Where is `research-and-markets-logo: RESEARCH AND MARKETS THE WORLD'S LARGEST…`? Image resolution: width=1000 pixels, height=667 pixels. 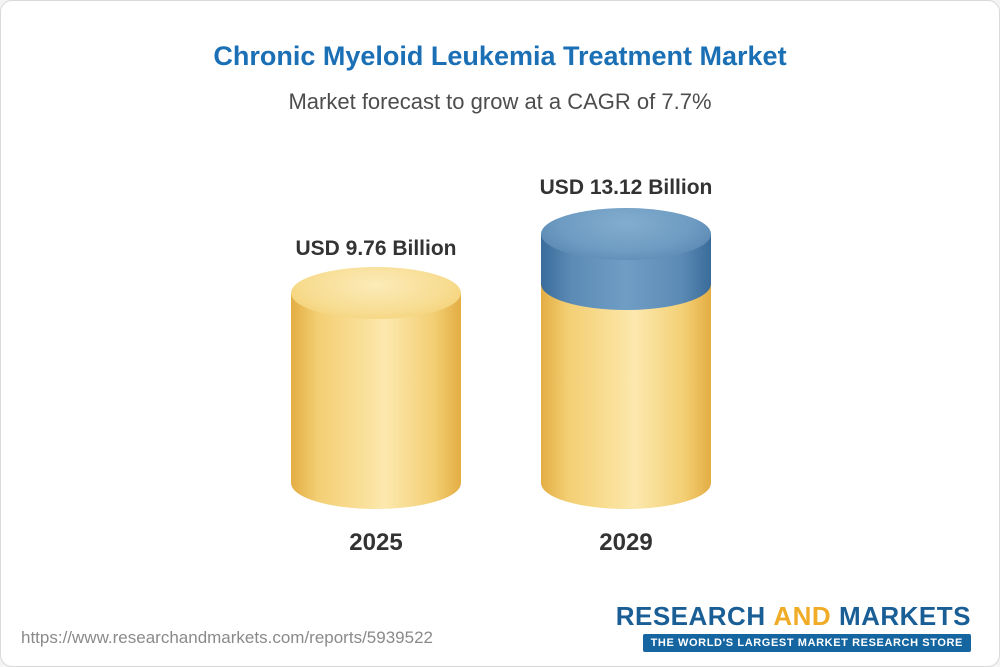 research-and-markets-logo: RESEARCH AND MARKETS THE WORLD'S LARGEST… is located at coordinates (793, 626).